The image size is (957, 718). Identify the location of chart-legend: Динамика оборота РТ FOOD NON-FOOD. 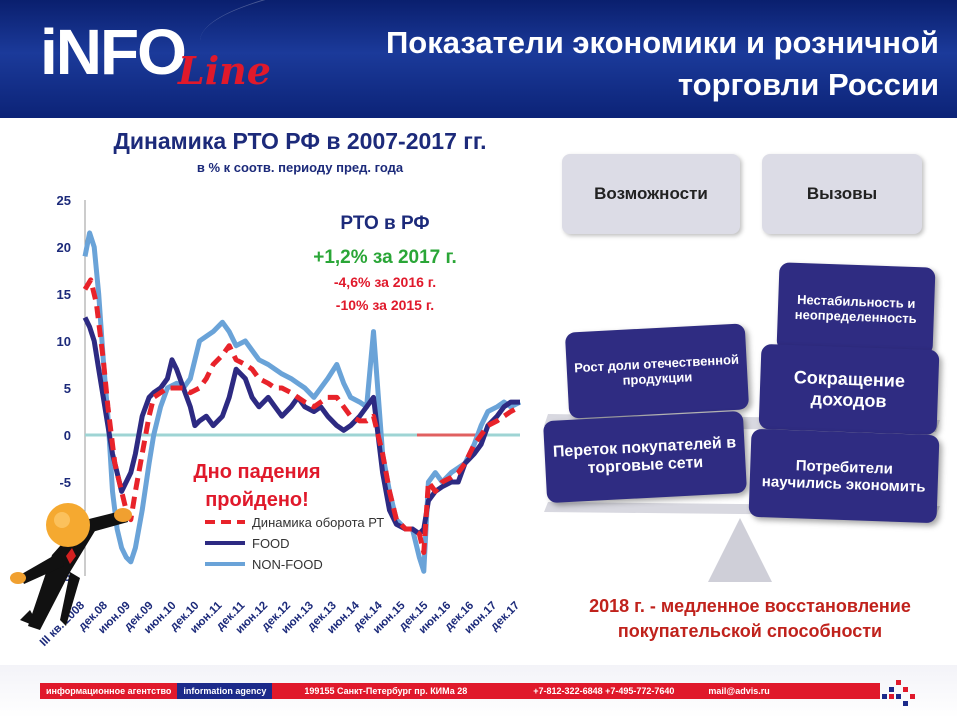
(294, 543).